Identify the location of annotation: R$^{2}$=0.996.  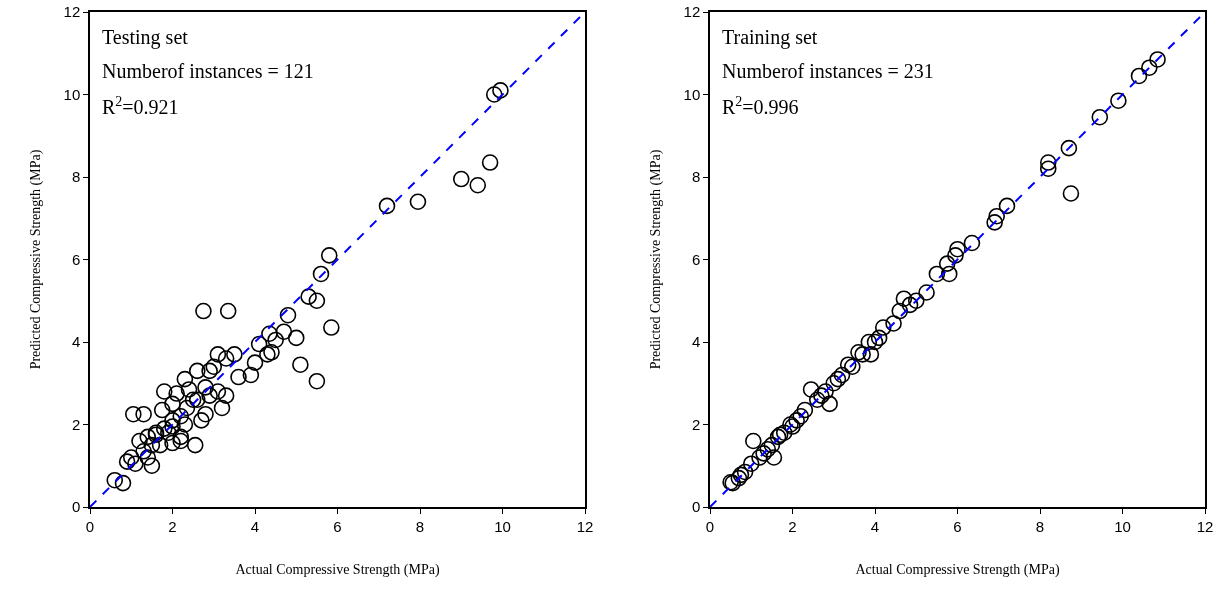
(760, 106).